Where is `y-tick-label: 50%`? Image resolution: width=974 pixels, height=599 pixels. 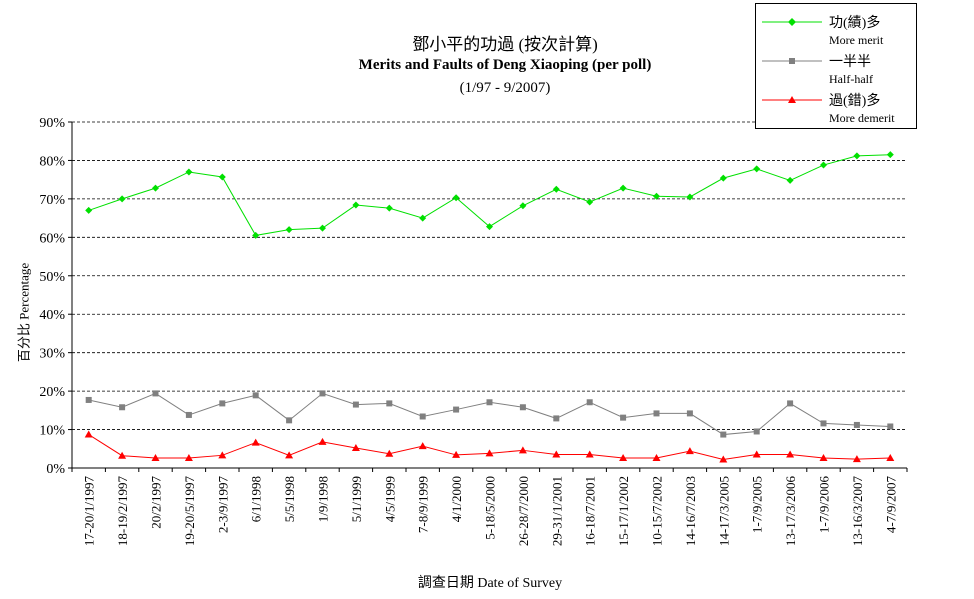 y-tick-label: 50% is located at coordinates (52, 277).